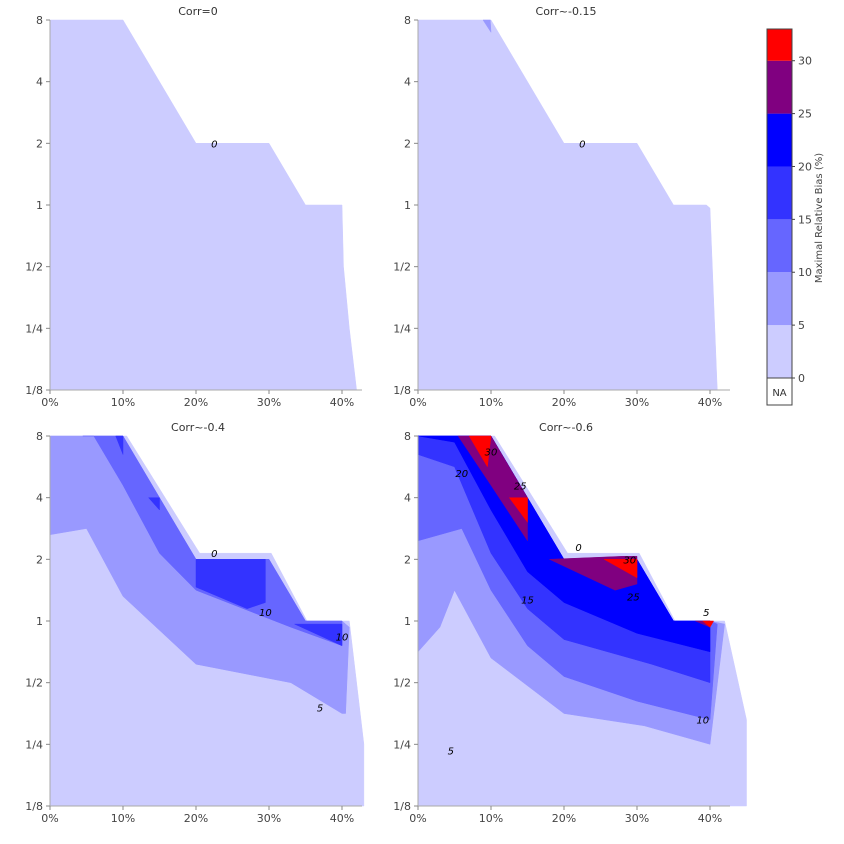 Image resolution: width=844 pixels, height=844 pixels. Describe the element at coordinates (566, 11) in the screenshot. I see `panel-title: Corr~-0.15` at that location.